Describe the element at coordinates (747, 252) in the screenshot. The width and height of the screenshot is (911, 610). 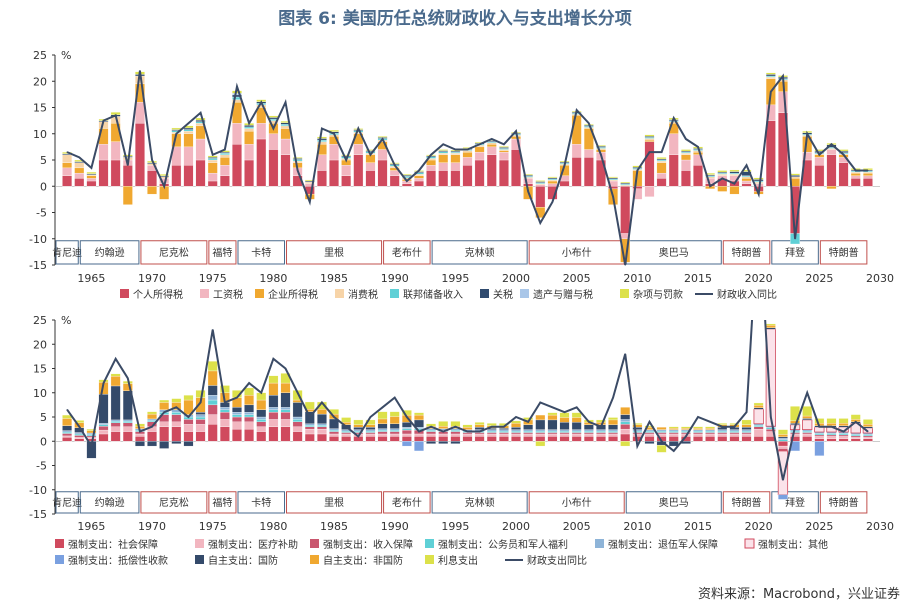
I see `president-label: 特朗普` at that location.